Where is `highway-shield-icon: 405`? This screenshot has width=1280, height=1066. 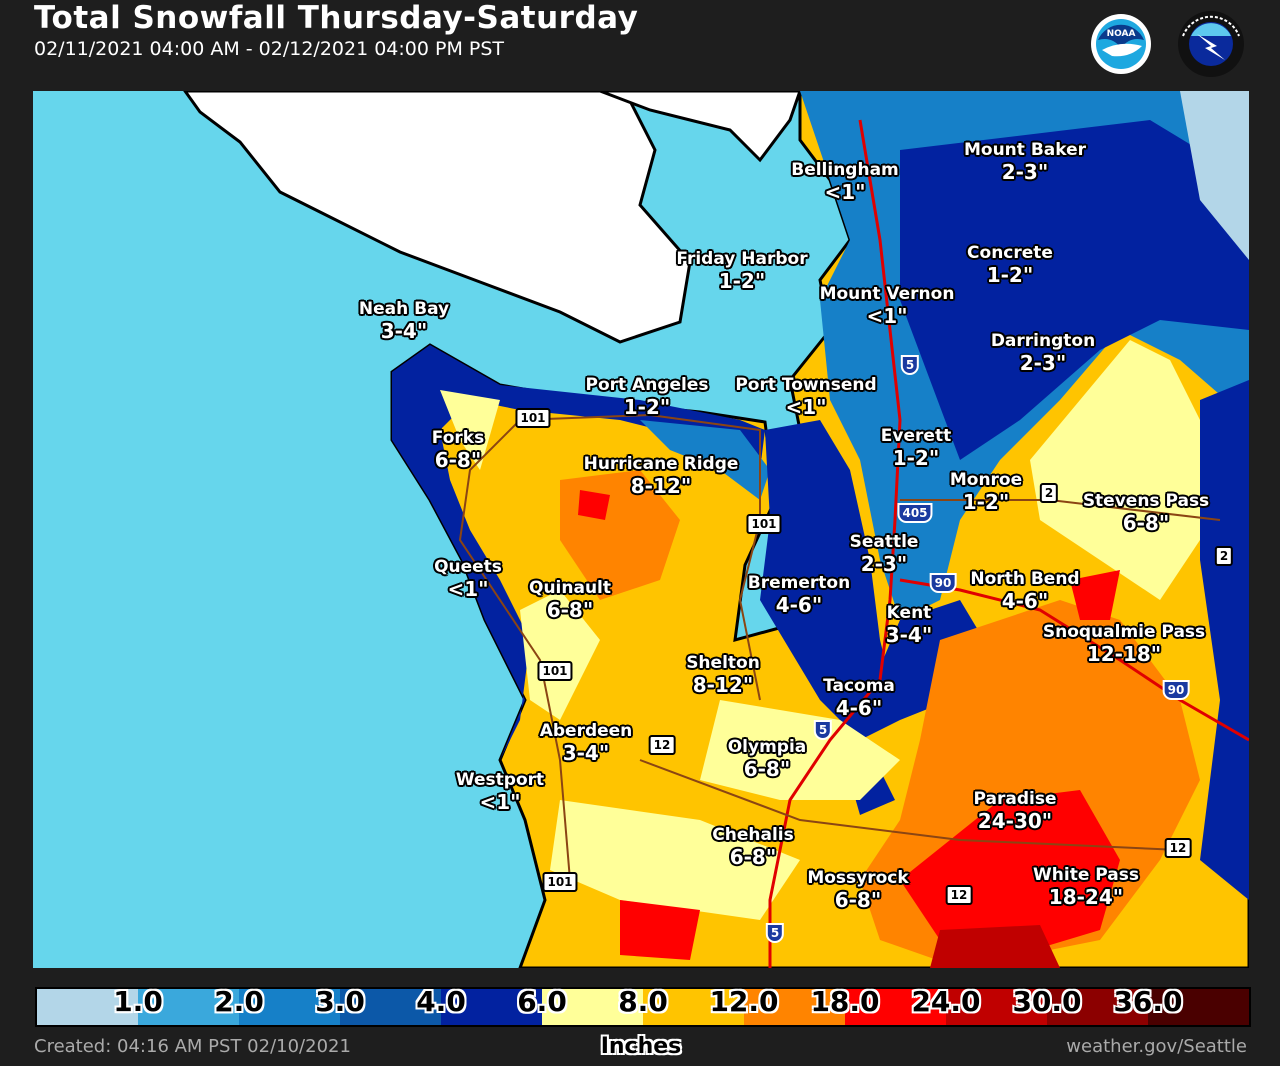 highway-shield-icon: 405 is located at coordinates (915, 513).